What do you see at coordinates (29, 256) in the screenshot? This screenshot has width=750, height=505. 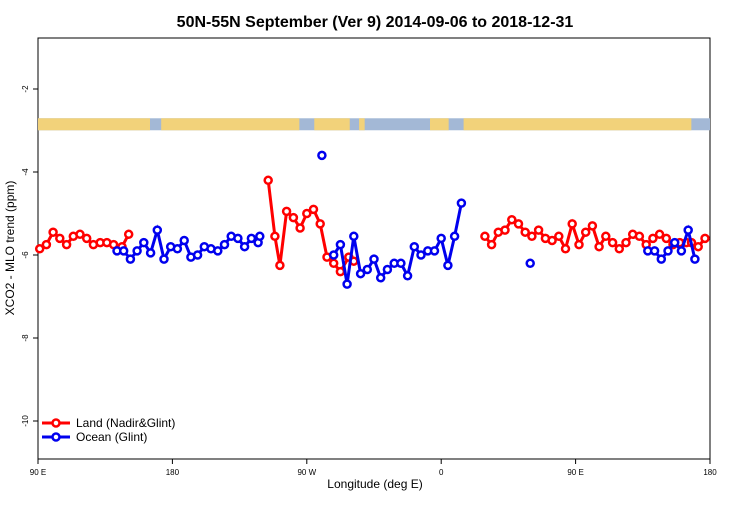 I see `y-axis-ticks: -2 -4 -6 -8 -10` at bounding box center [29, 256].